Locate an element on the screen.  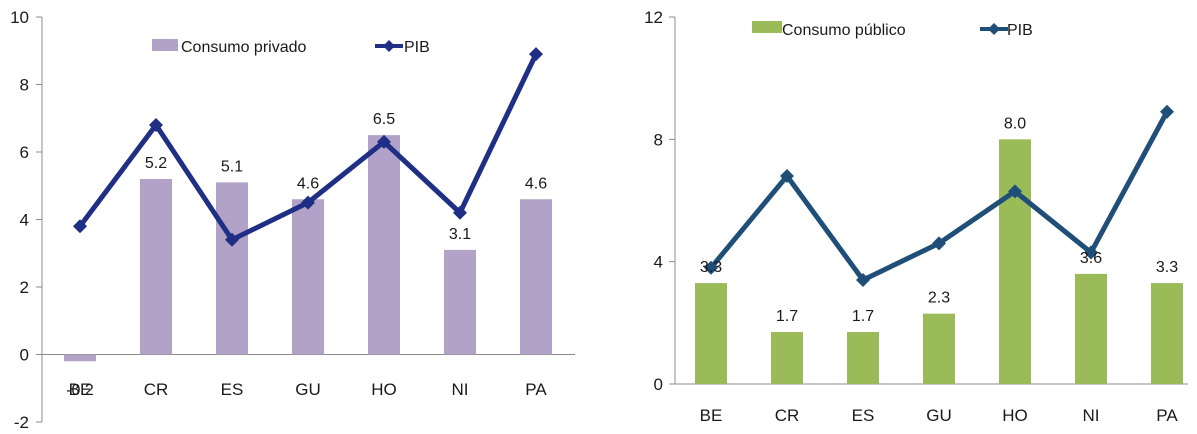
c2-x-tick-label: PA is located at coordinates (1167, 415).